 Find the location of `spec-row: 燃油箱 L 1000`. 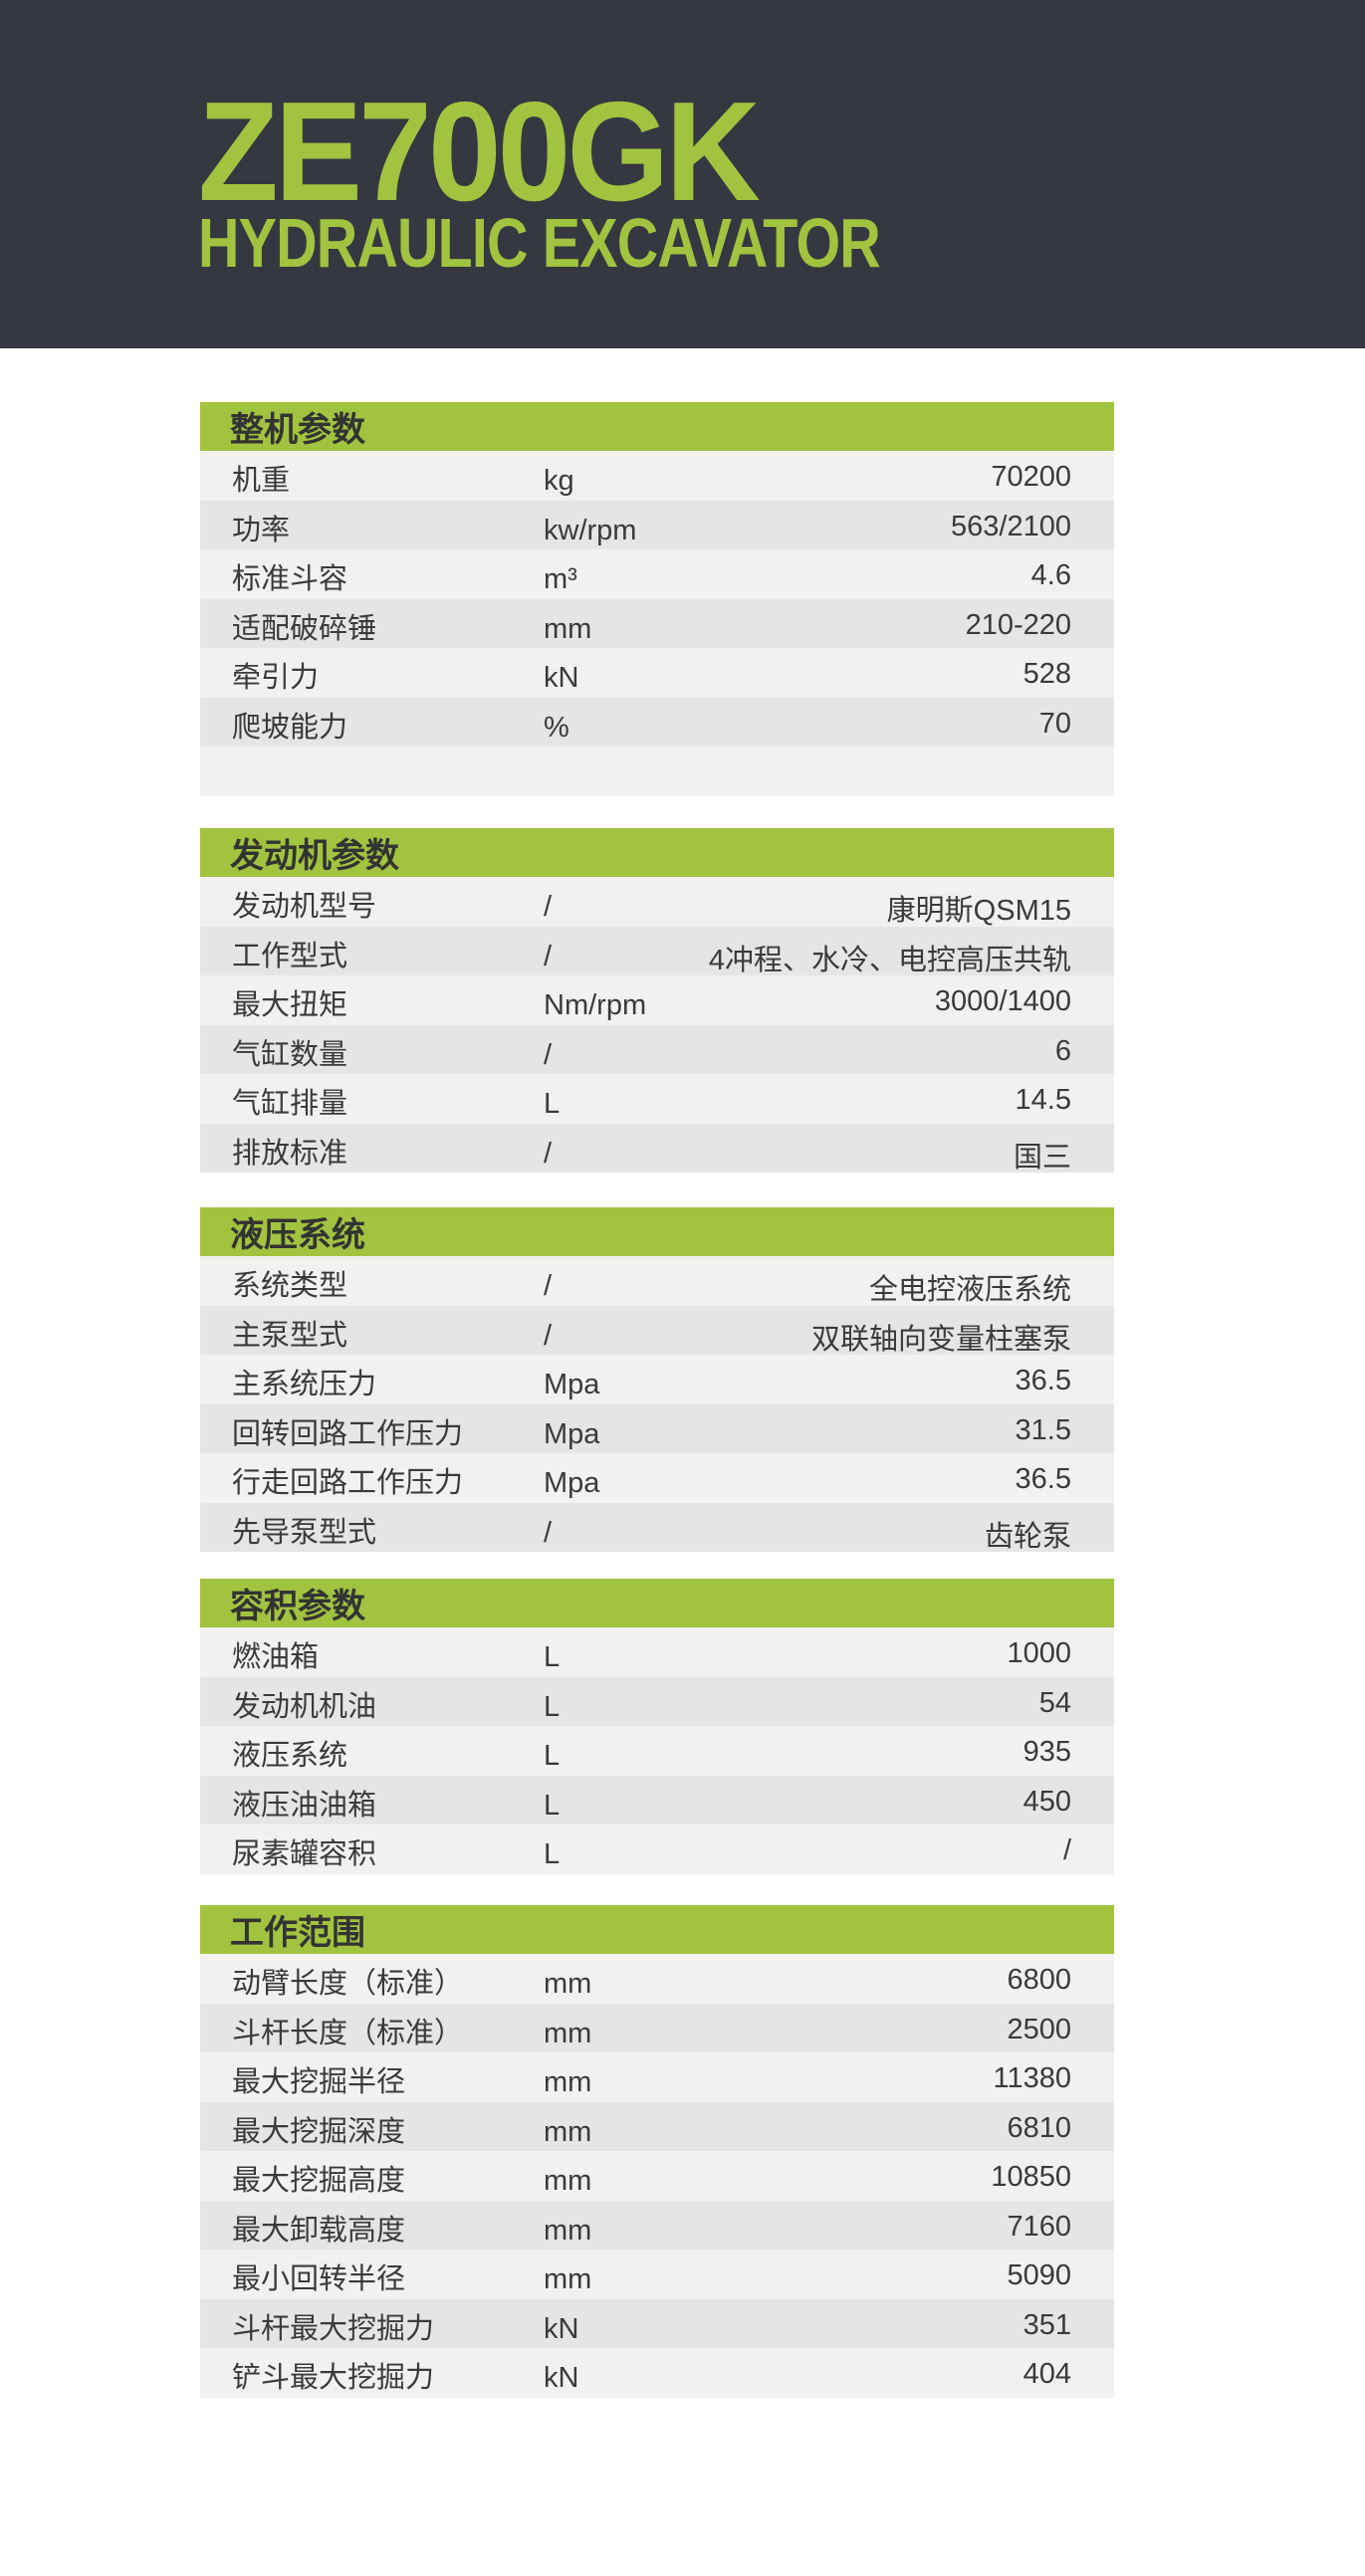

spec-row: 燃油箱 L 1000 is located at coordinates (657, 1652).